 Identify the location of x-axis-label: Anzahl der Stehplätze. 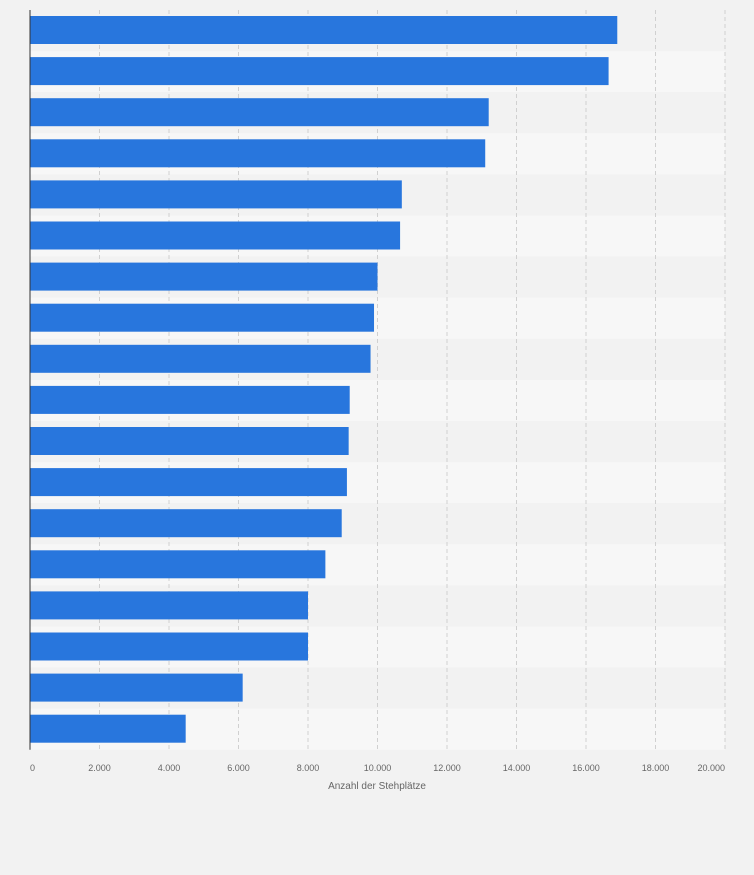
(377, 786).